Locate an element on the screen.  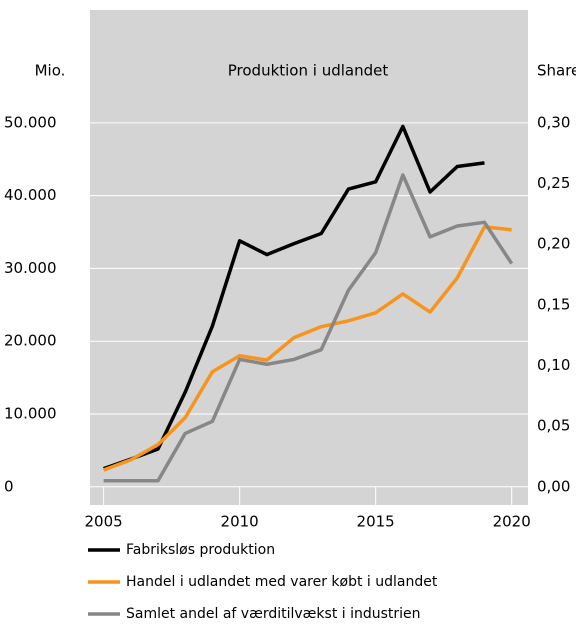
y-tick-label: 0 is located at coordinates (9, 486).